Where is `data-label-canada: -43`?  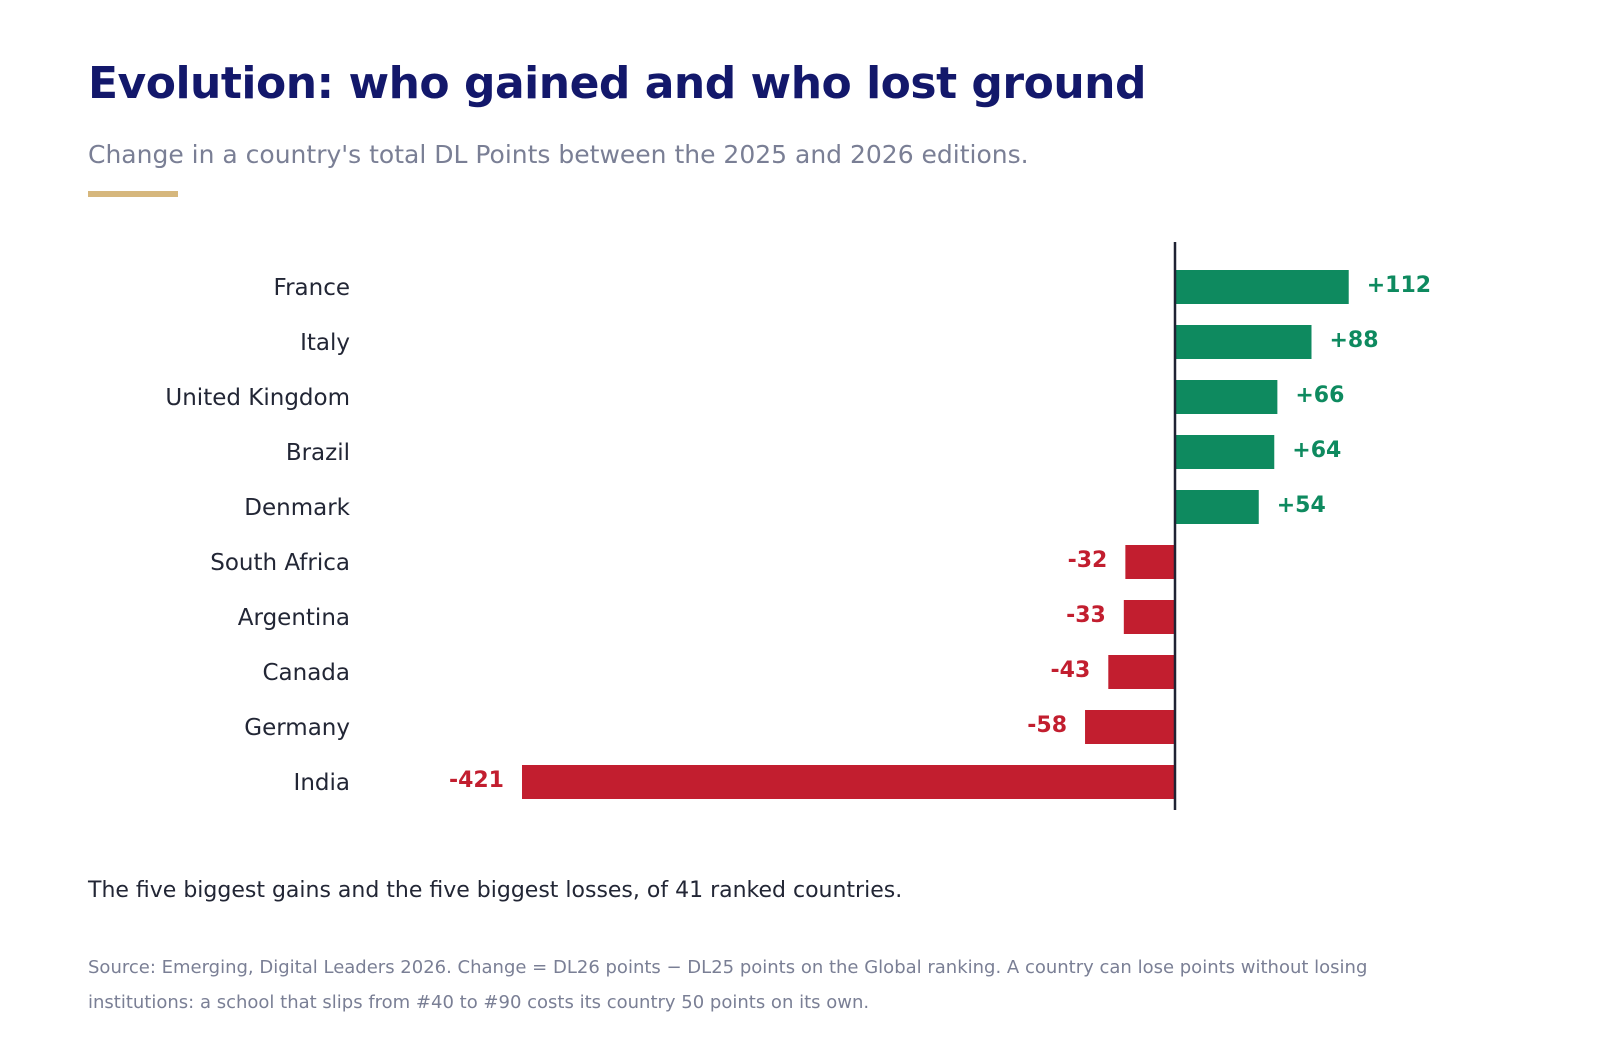
data-label-canada: -43 is located at coordinates (1071, 670).